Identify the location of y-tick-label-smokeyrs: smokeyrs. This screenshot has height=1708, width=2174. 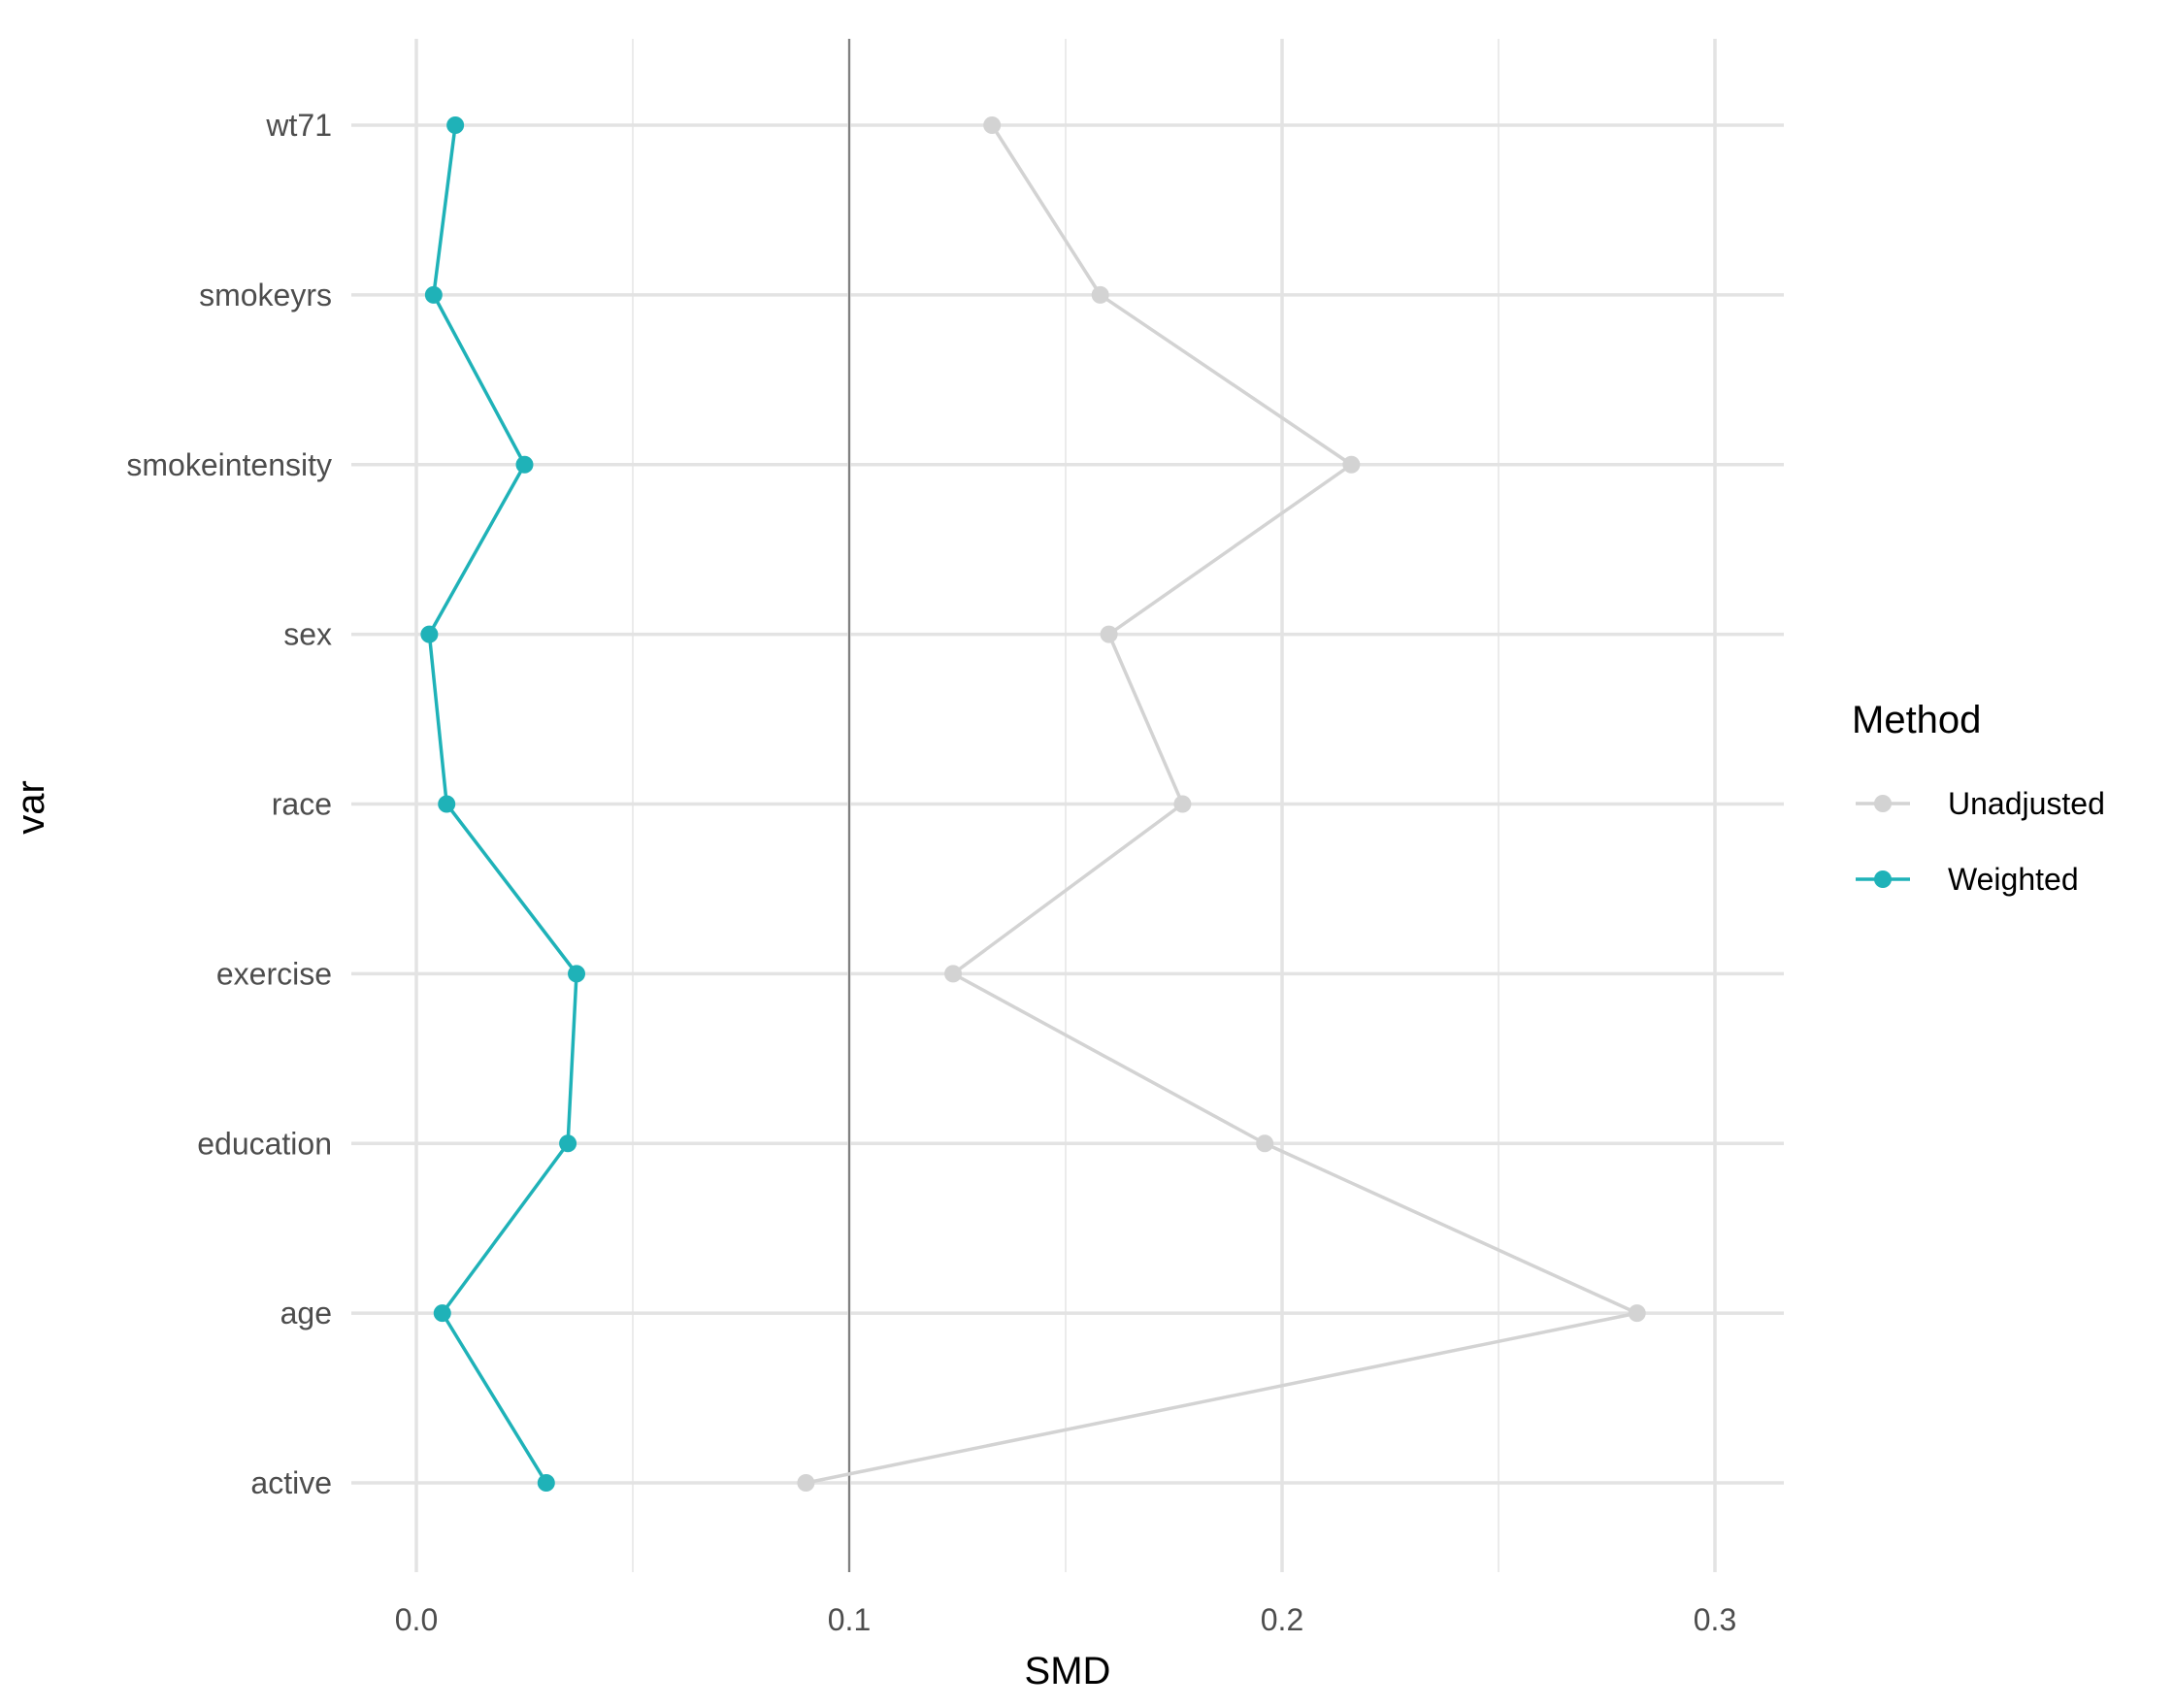
(265, 295).